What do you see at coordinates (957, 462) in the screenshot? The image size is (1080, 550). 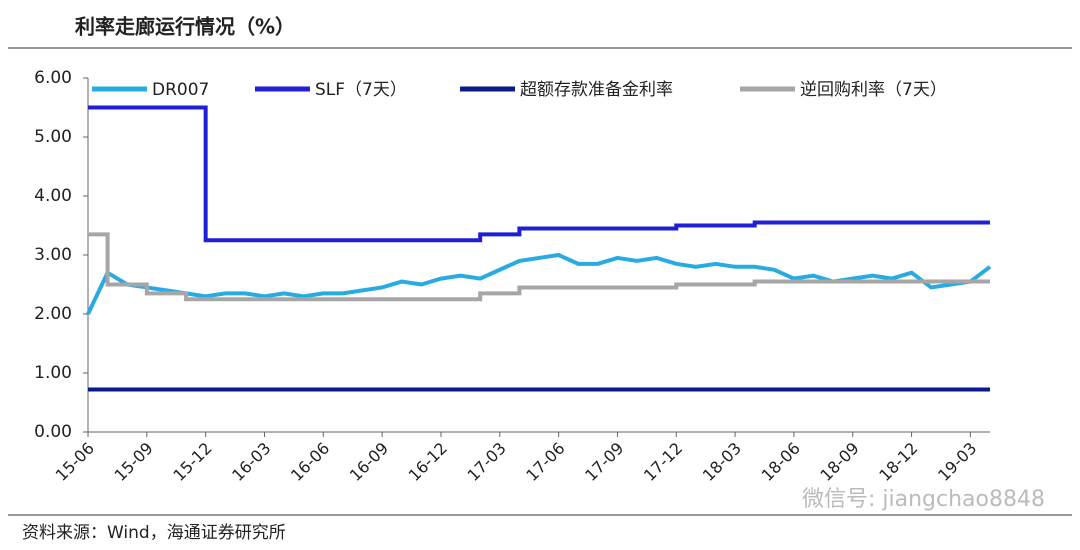 I see `x-tick-label: 19-03` at bounding box center [957, 462].